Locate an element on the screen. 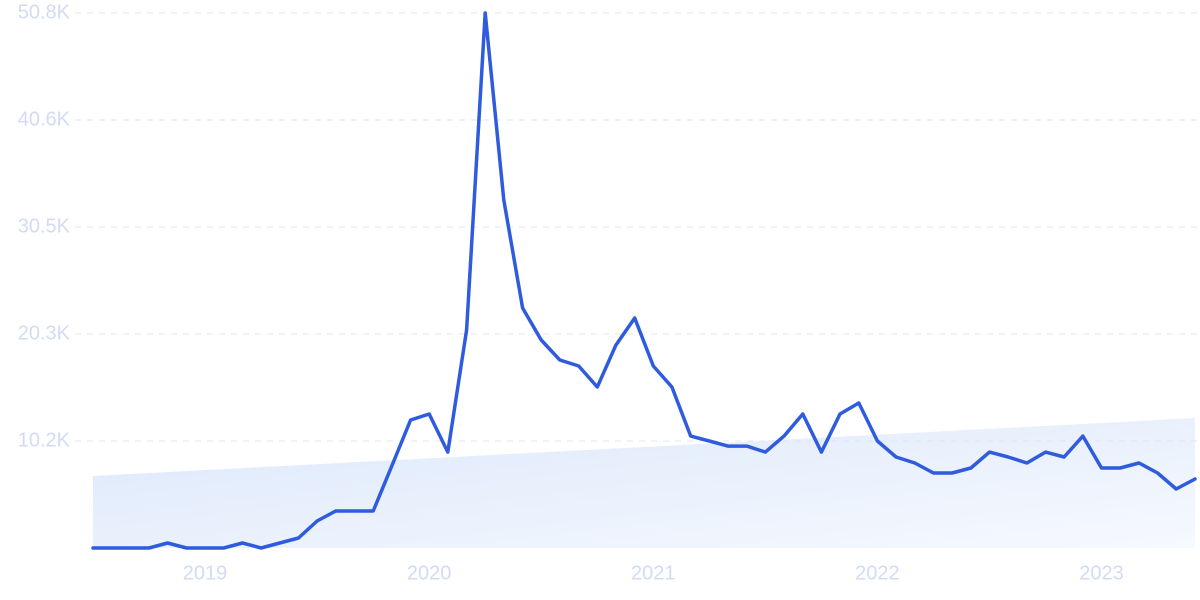 The height and width of the screenshot is (600, 1200). x-tick-label: 2023 is located at coordinates (1101, 573).